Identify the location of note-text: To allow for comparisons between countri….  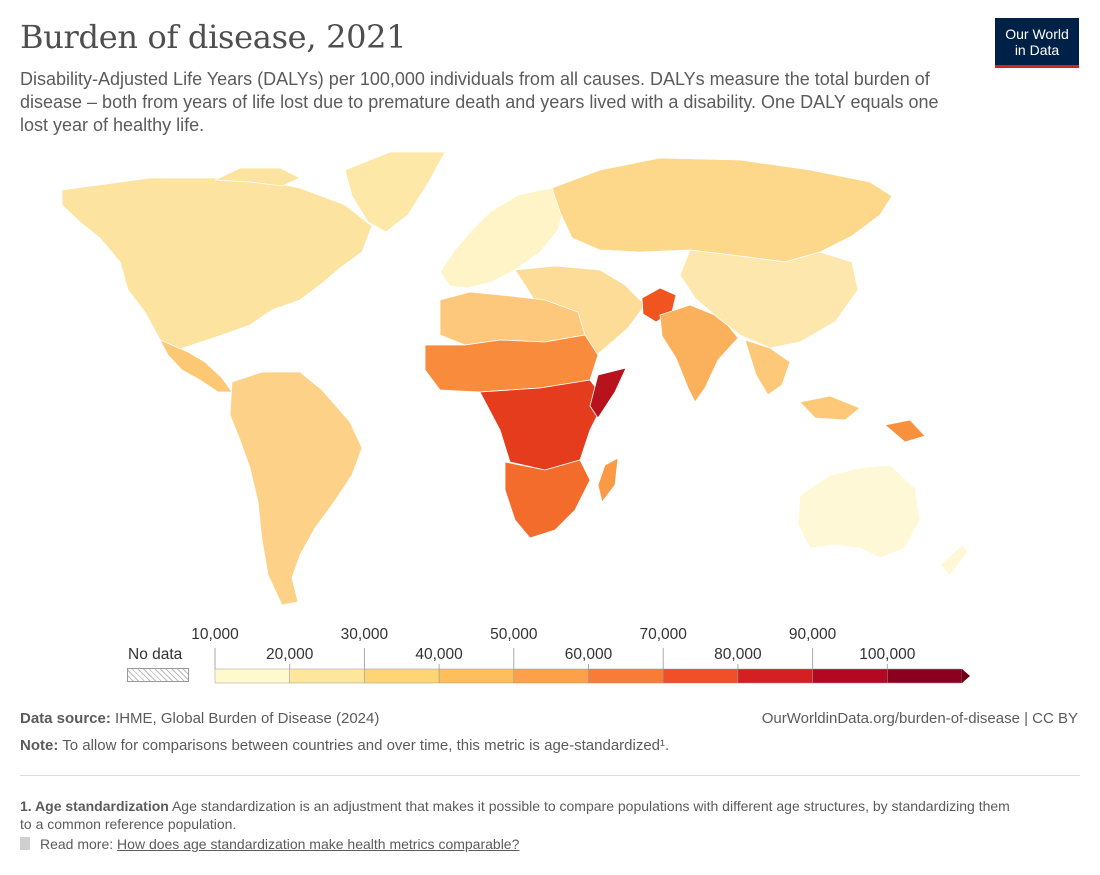
(366, 745).